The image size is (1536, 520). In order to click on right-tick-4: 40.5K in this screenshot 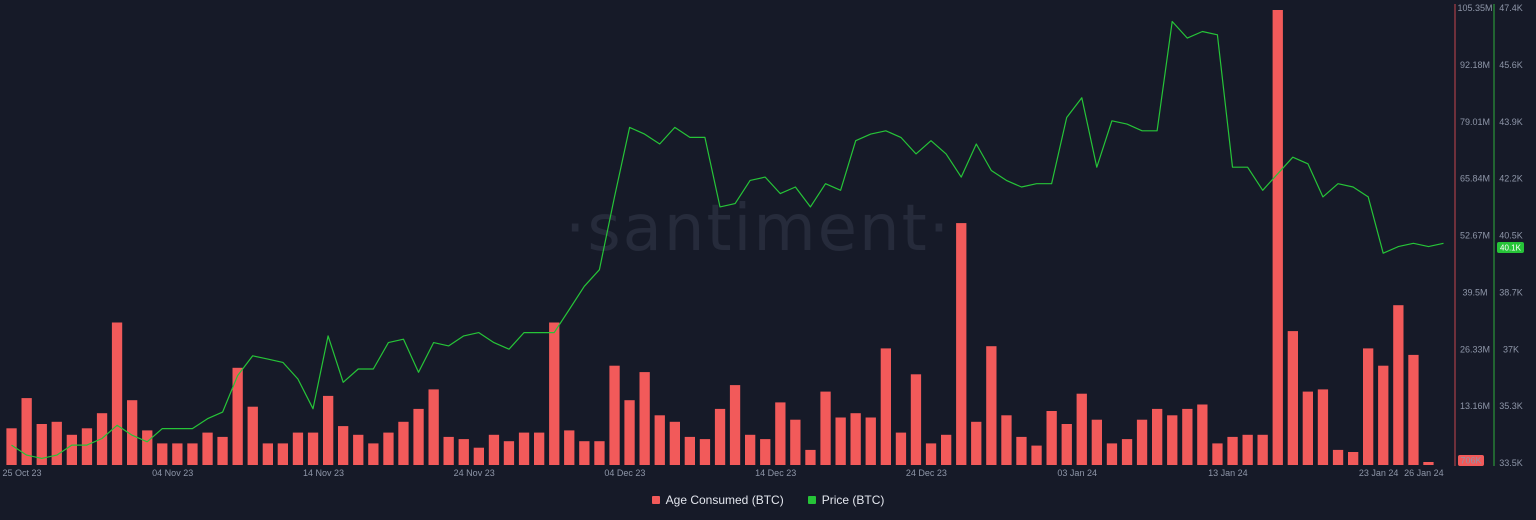, I will do `click(1511, 236)`.